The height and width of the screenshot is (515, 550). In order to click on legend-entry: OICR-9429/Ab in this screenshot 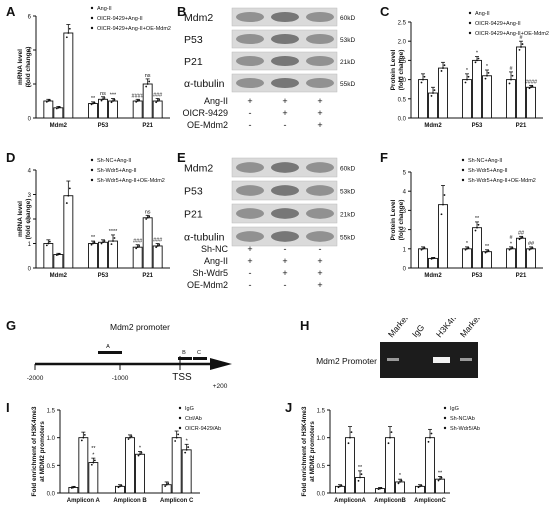, I will do `click(203, 429)`.